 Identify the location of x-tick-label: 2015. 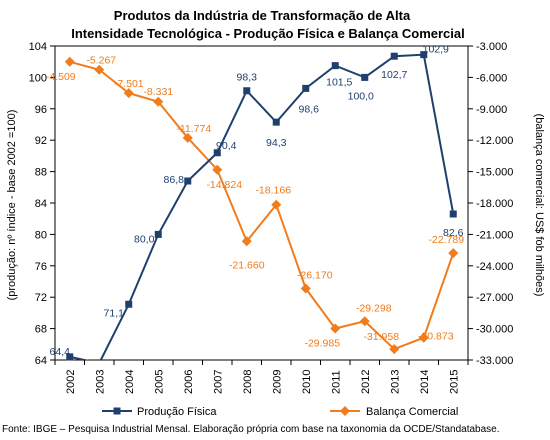
(454, 382).